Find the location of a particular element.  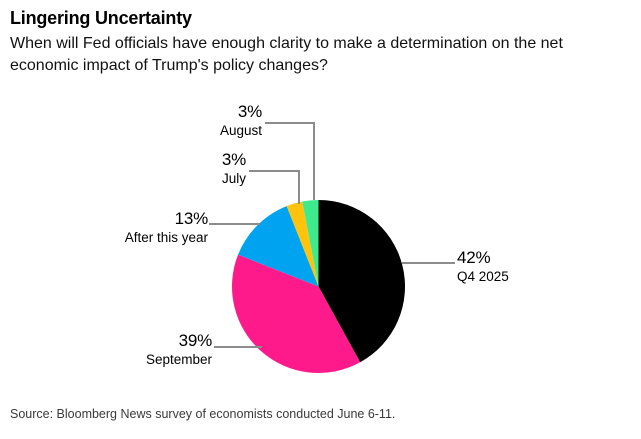

pie-slice-q4-2025 is located at coordinates (361, 281).